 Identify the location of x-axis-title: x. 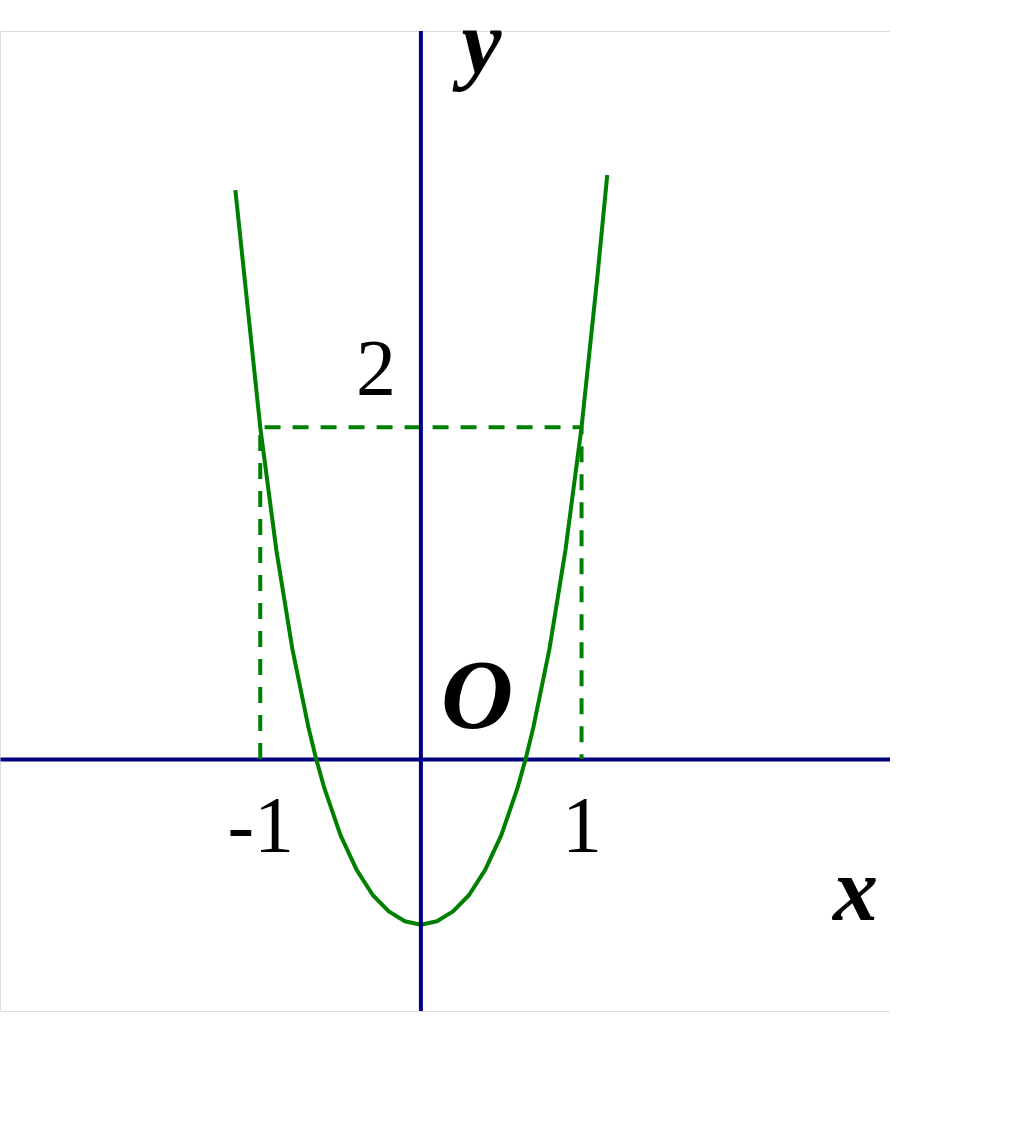
(854, 890).